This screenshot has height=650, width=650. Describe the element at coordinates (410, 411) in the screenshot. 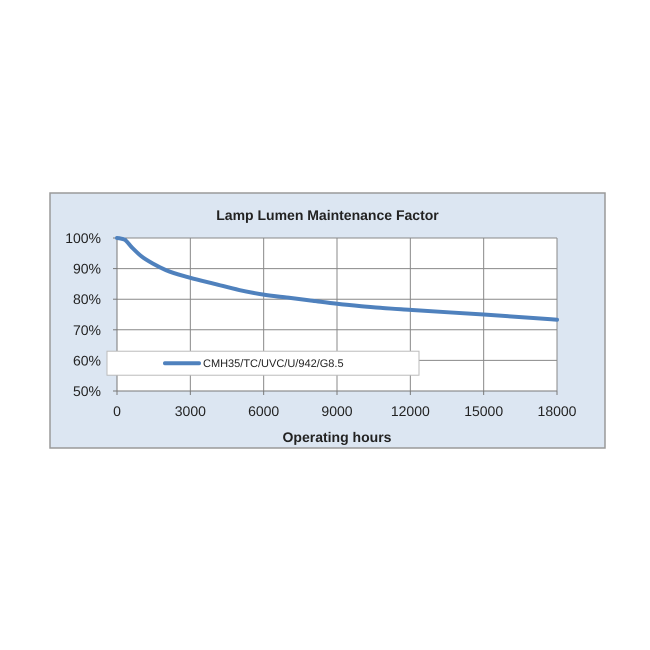

I see `x-tick-label: 12000` at that location.